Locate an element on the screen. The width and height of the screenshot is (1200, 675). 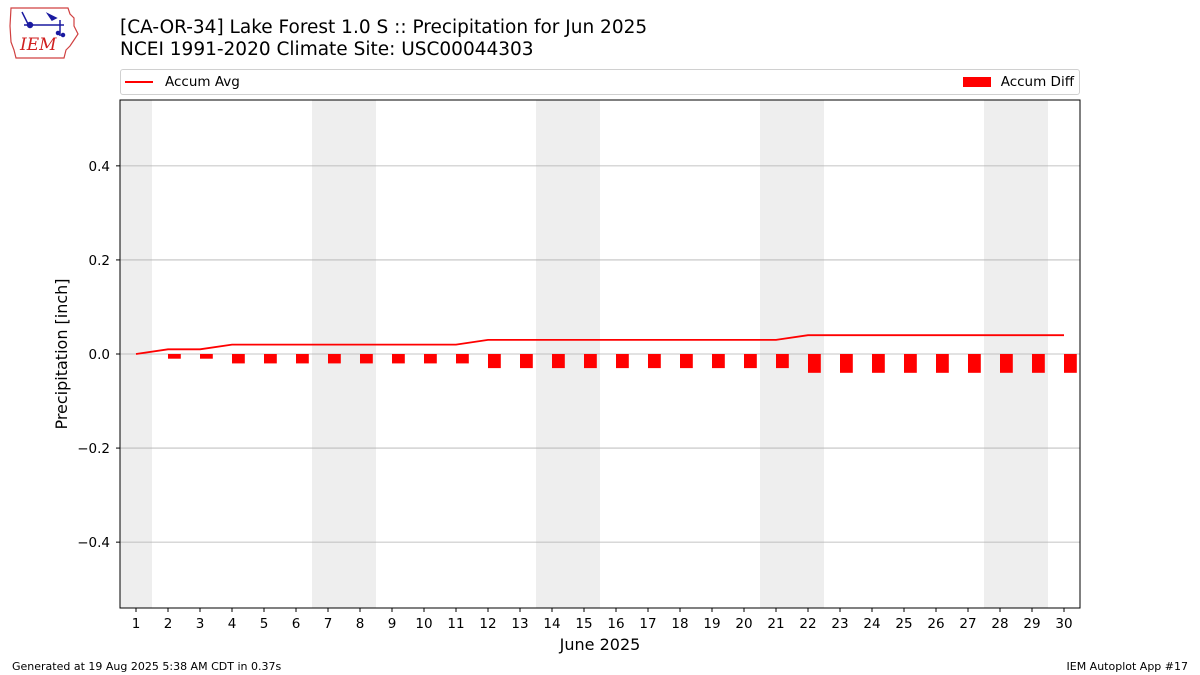
legend-bar-swatch is located at coordinates (976, 82).